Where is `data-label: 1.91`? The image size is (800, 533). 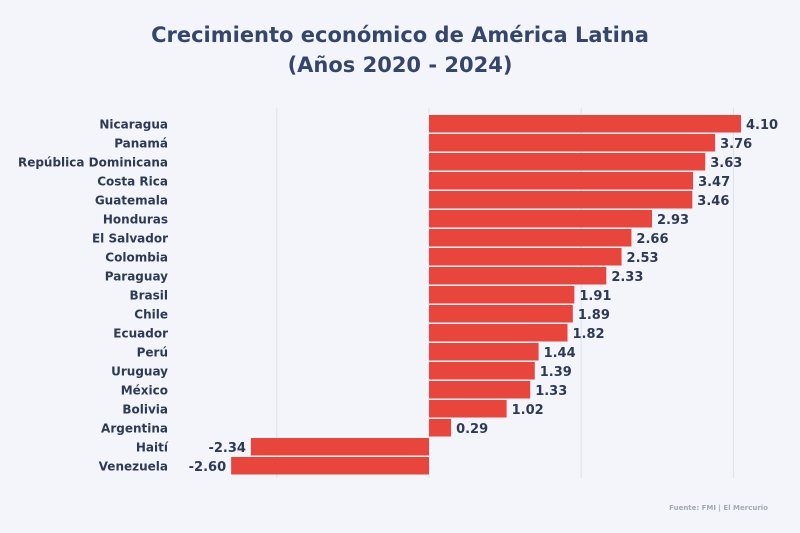
data-label: 1.91 is located at coordinates (595, 296).